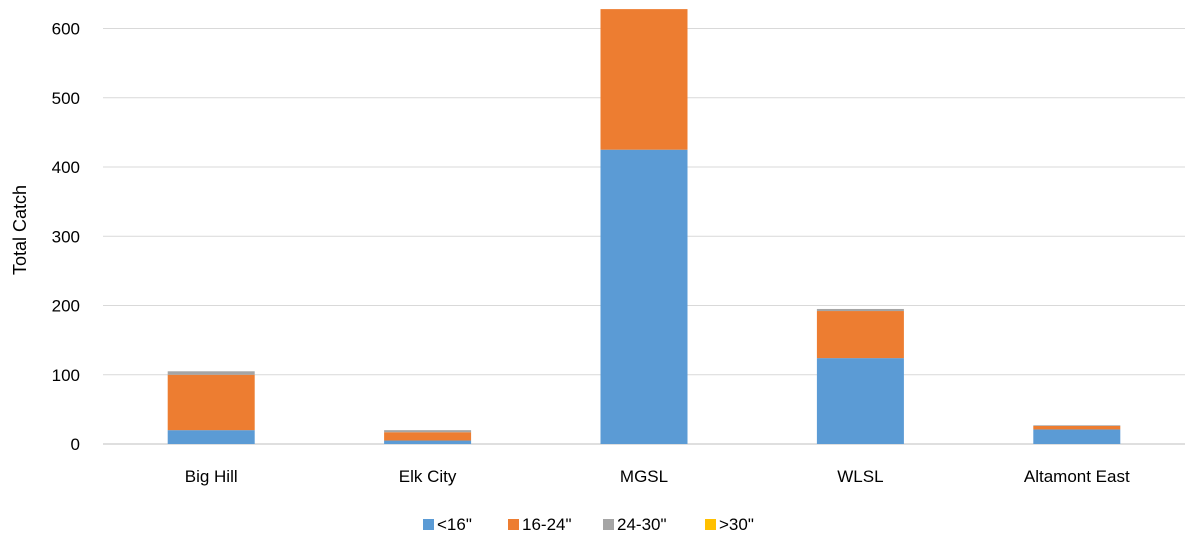 The width and height of the screenshot is (1188, 545). What do you see at coordinates (454, 524) in the screenshot?
I see `legend-label: <16"` at bounding box center [454, 524].